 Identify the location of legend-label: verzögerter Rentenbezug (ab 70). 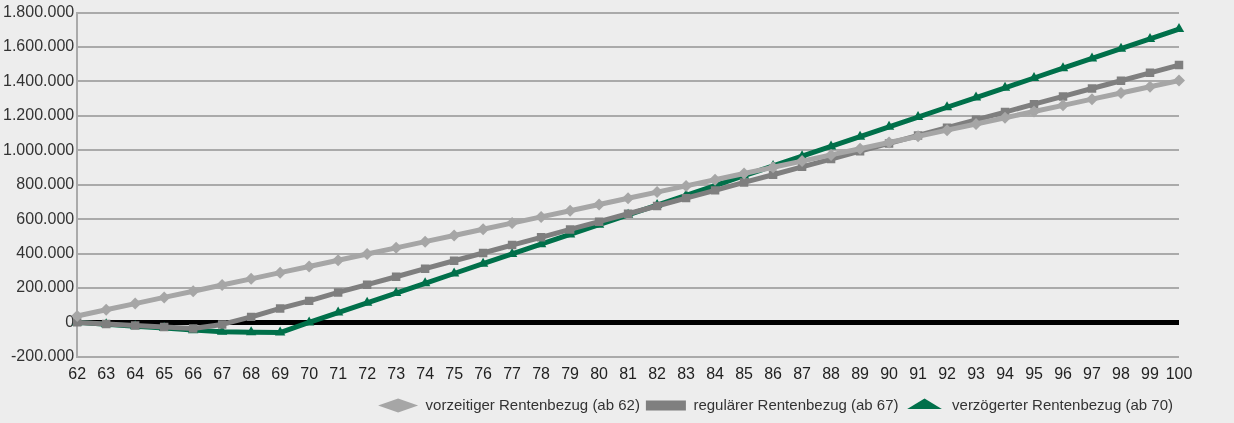
(1062, 404).